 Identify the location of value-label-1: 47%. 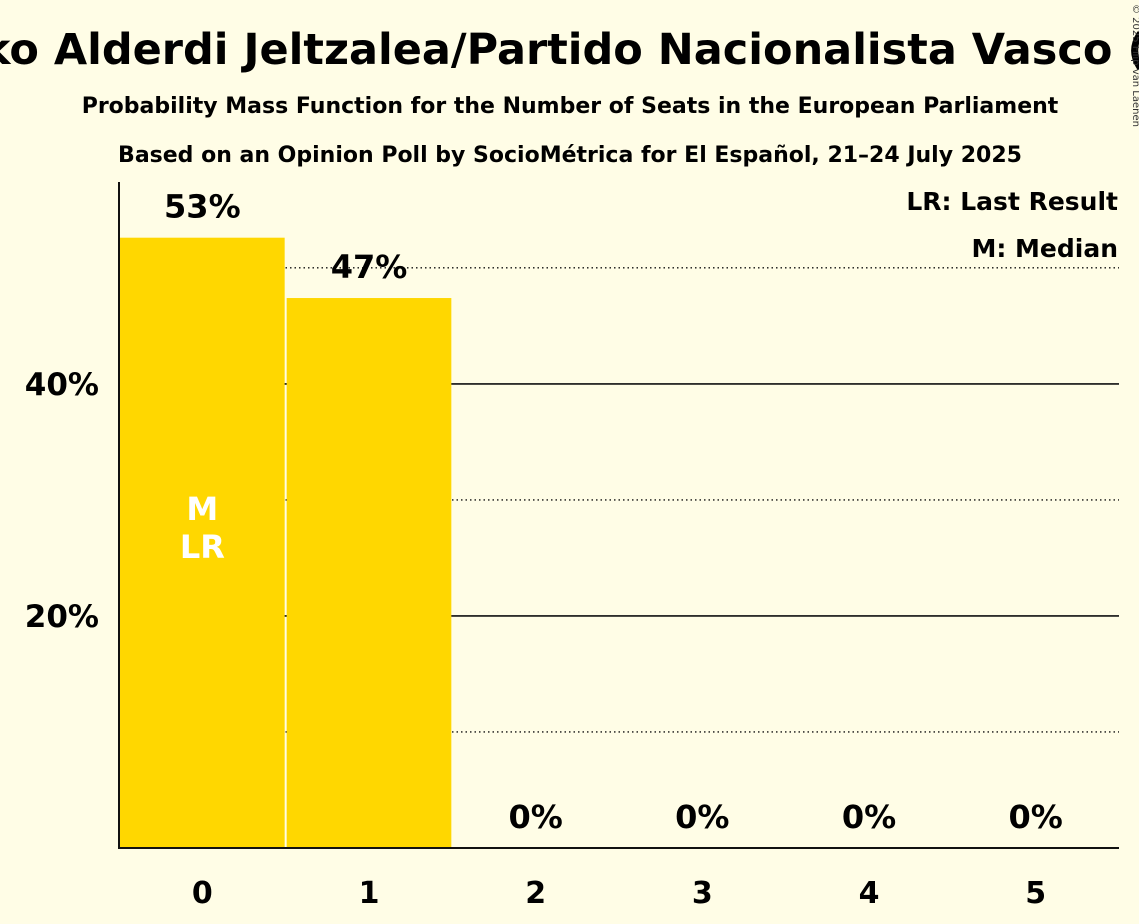
(369, 267).